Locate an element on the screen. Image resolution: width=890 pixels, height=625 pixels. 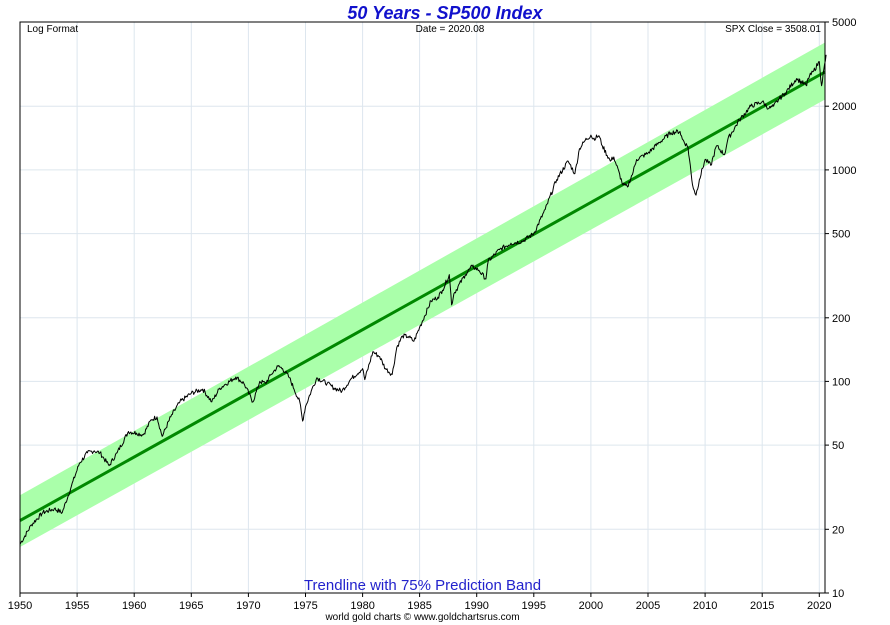
chart-title: 50 Years - SP500 Index is located at coordinates (445, 13).